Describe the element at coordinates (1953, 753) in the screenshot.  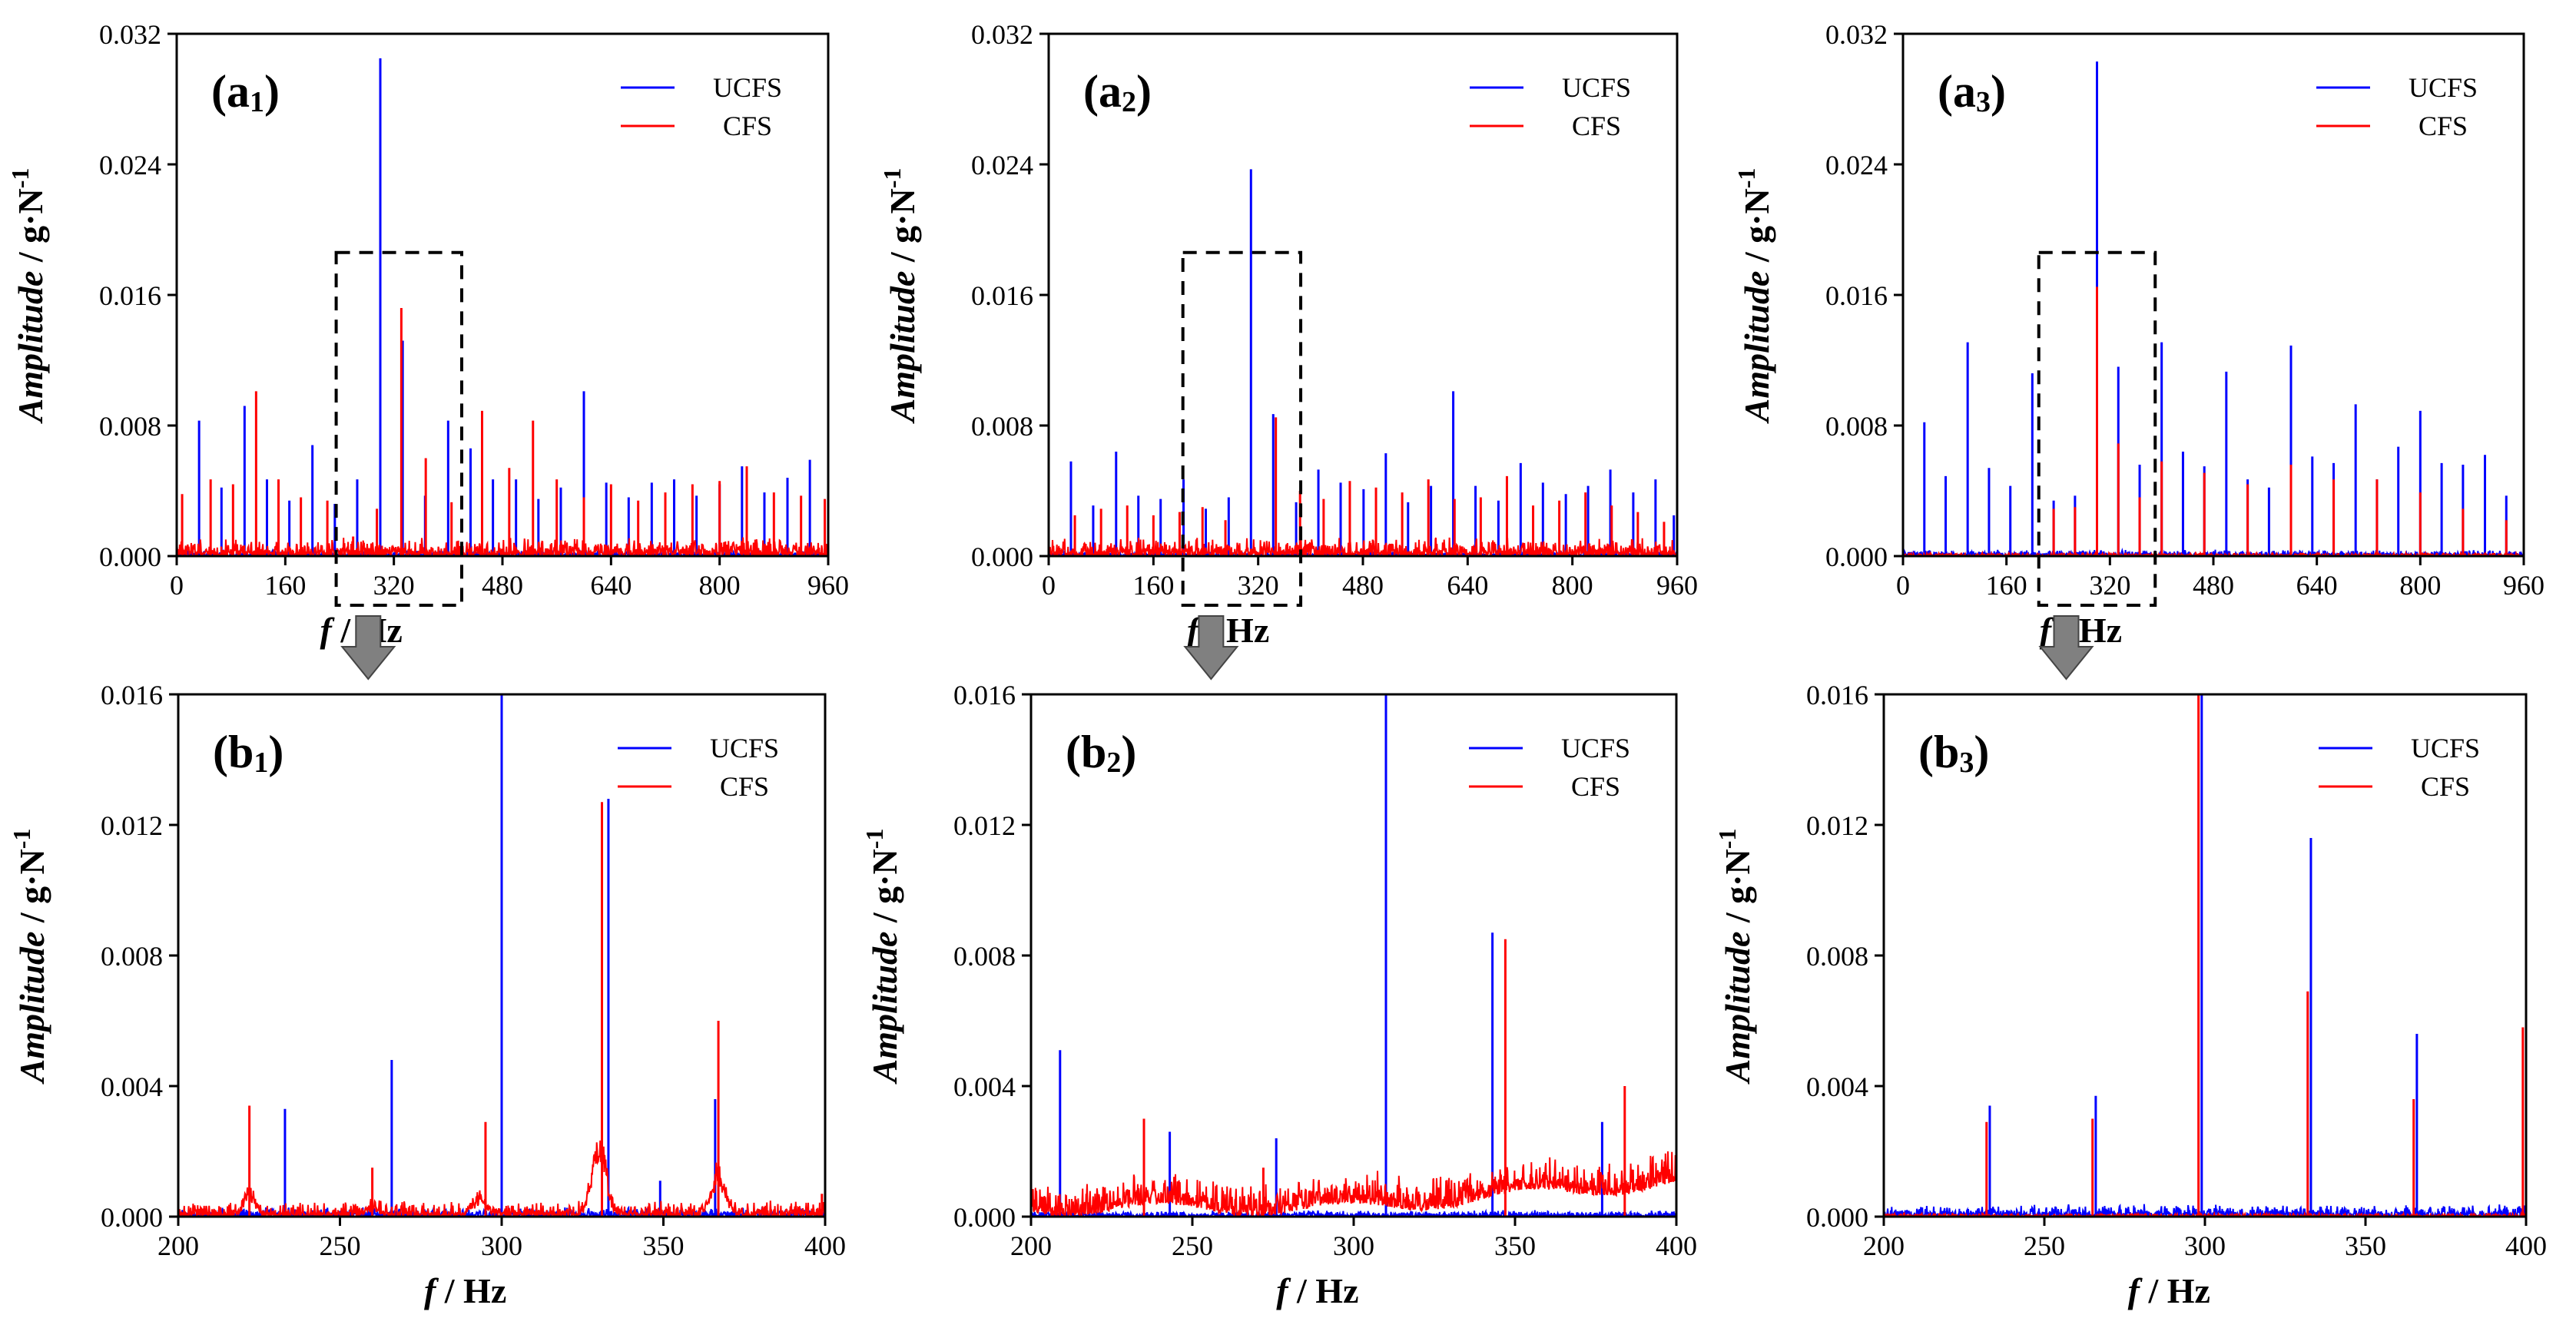
I see `panel-label: (b3)` at that location.